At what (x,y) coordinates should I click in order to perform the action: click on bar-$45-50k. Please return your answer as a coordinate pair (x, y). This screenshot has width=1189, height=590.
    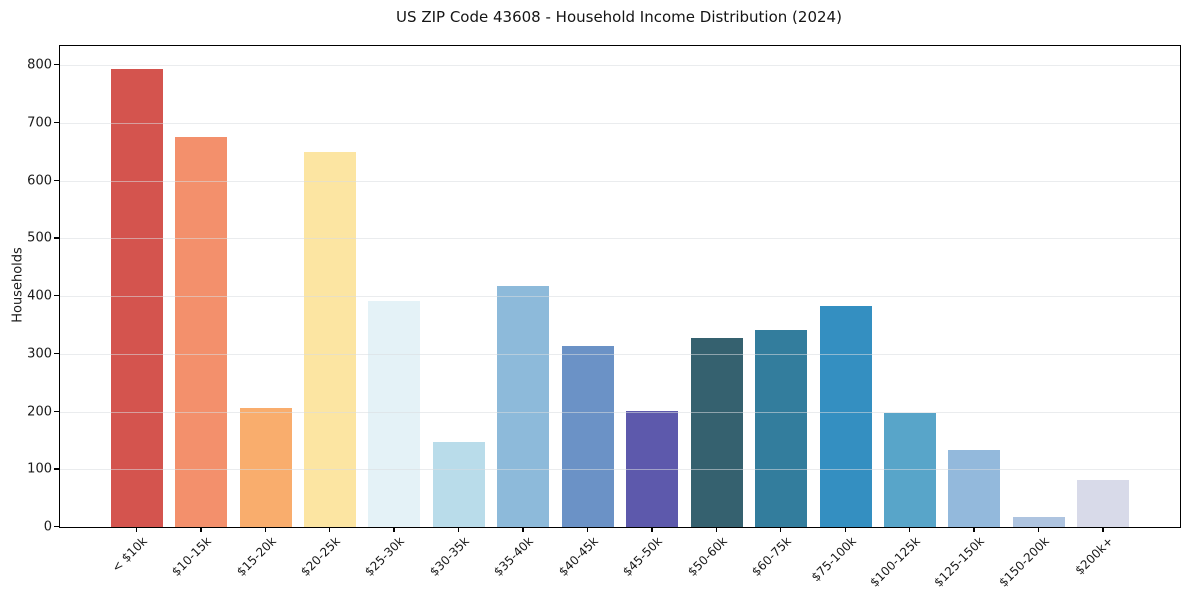
    Looking at the image, I should click on (652, 469).